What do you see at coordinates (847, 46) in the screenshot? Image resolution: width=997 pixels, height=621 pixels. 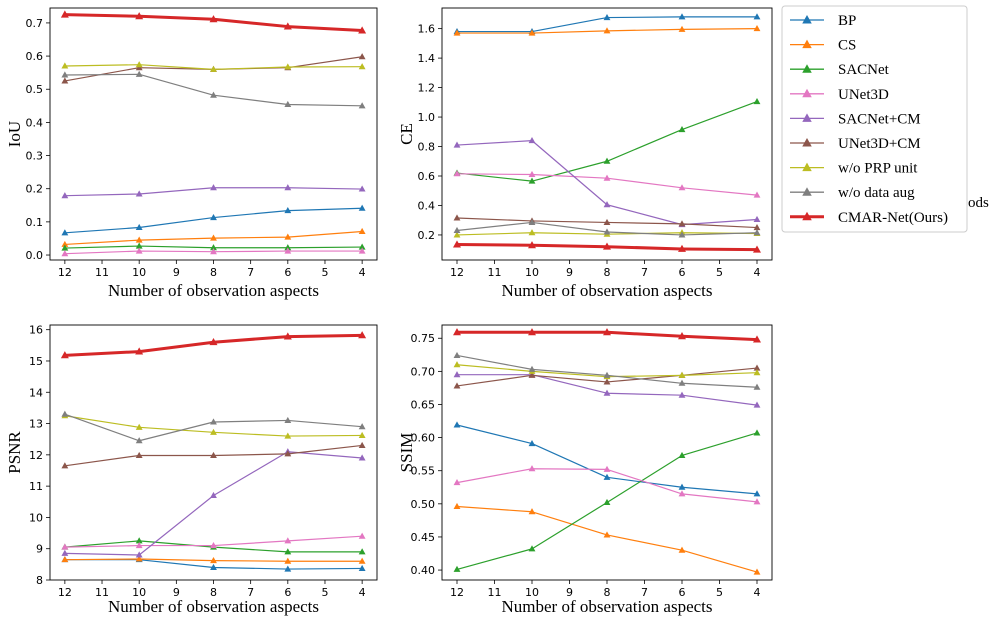 I see `legend-label: CS` at bounding box center [847, 46].